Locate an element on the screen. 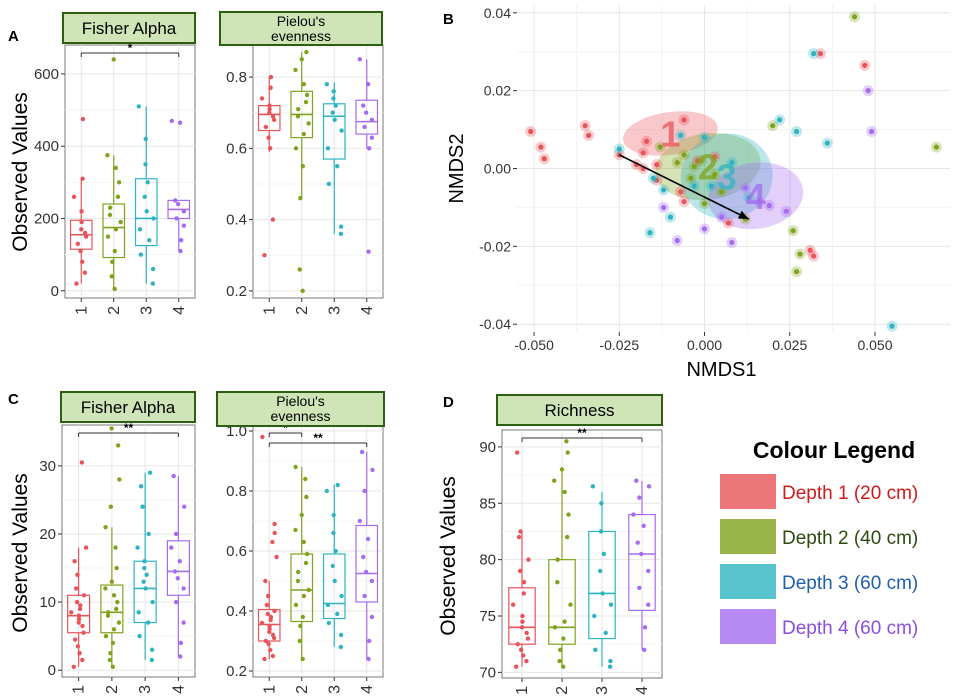 Image resolution: width=957 pixels, height=699 pixels. legend-label: Depth 4 (60 cm) is located at coordinates (850, 628).